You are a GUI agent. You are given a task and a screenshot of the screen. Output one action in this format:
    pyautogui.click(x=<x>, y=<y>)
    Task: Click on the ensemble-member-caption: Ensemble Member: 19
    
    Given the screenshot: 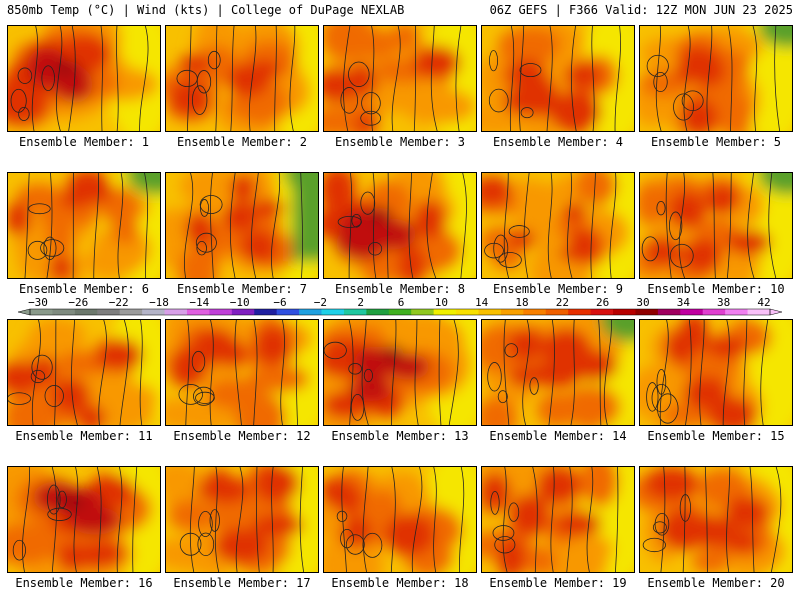 What is the action you would take?
    pyautogui.click(x=558, y=583)
    